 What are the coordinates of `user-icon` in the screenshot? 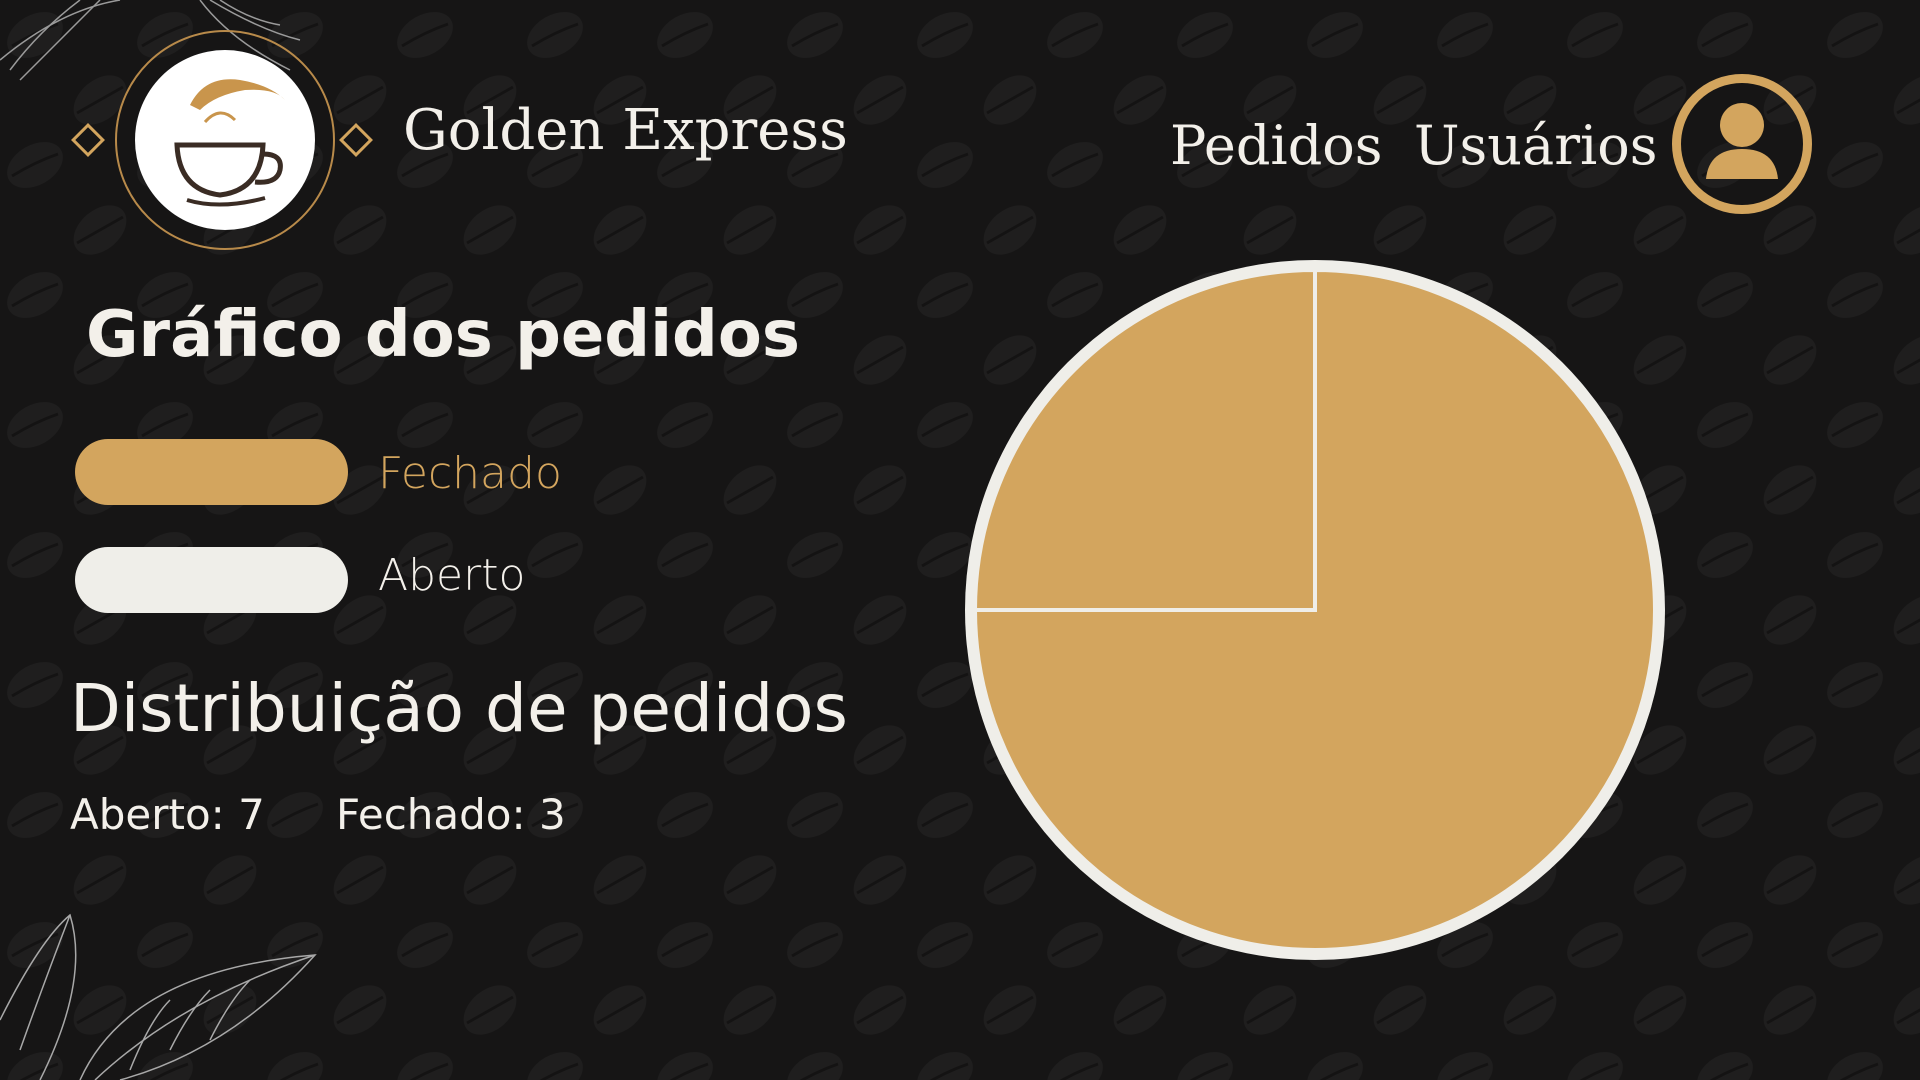 It's located at (1742, 141).